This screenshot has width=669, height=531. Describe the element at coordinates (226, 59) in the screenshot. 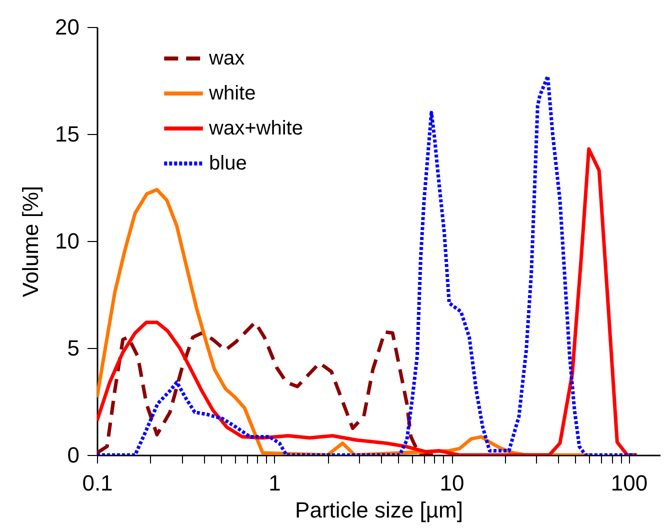

I see `legend-label: wax` at that location.